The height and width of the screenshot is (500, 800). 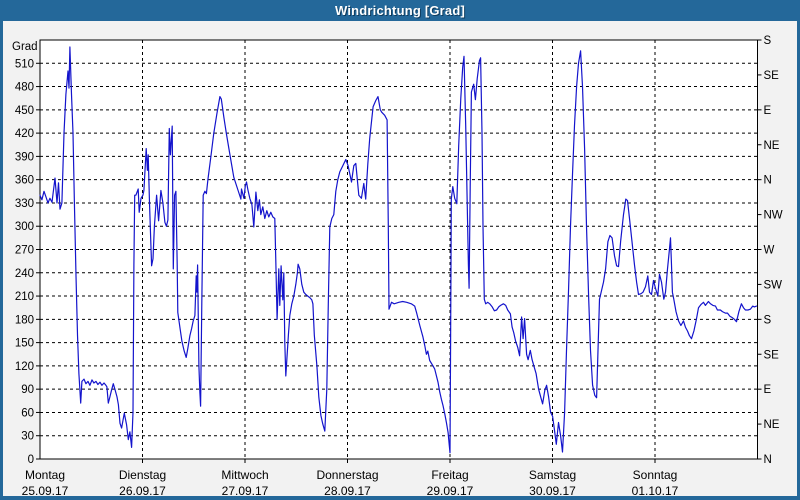 I want to click on date-label: 29.09.17, so click(x=450, y=490).